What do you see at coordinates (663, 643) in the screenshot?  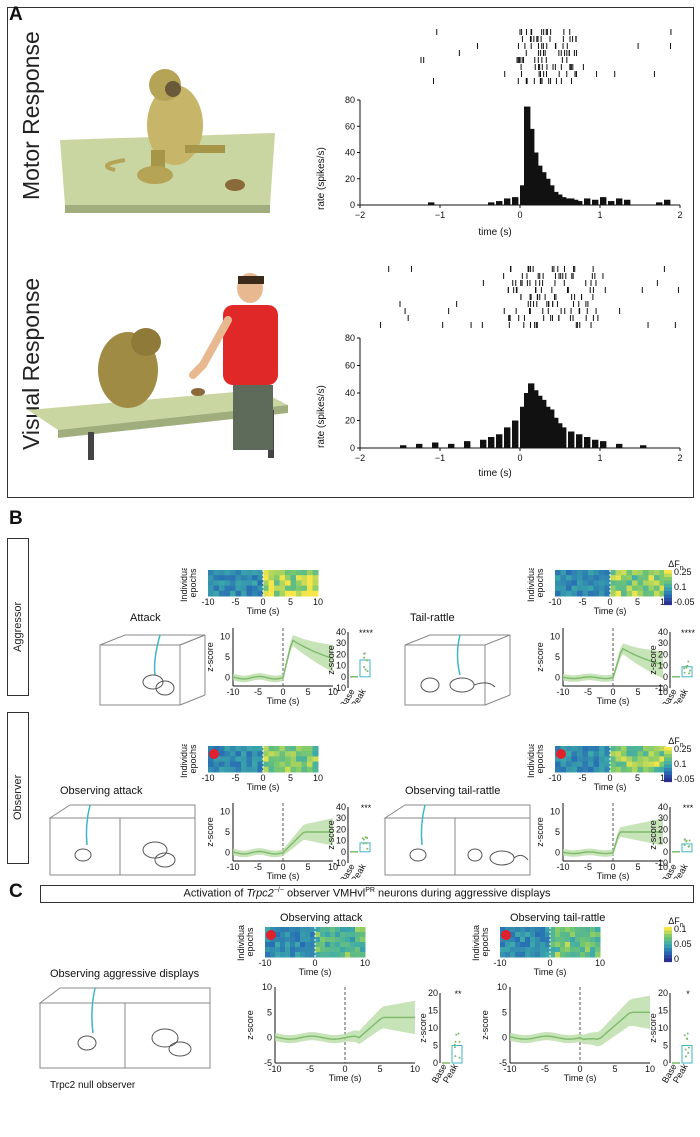 I see `bar-y-tick: 30` at bounding box center [663, 643].